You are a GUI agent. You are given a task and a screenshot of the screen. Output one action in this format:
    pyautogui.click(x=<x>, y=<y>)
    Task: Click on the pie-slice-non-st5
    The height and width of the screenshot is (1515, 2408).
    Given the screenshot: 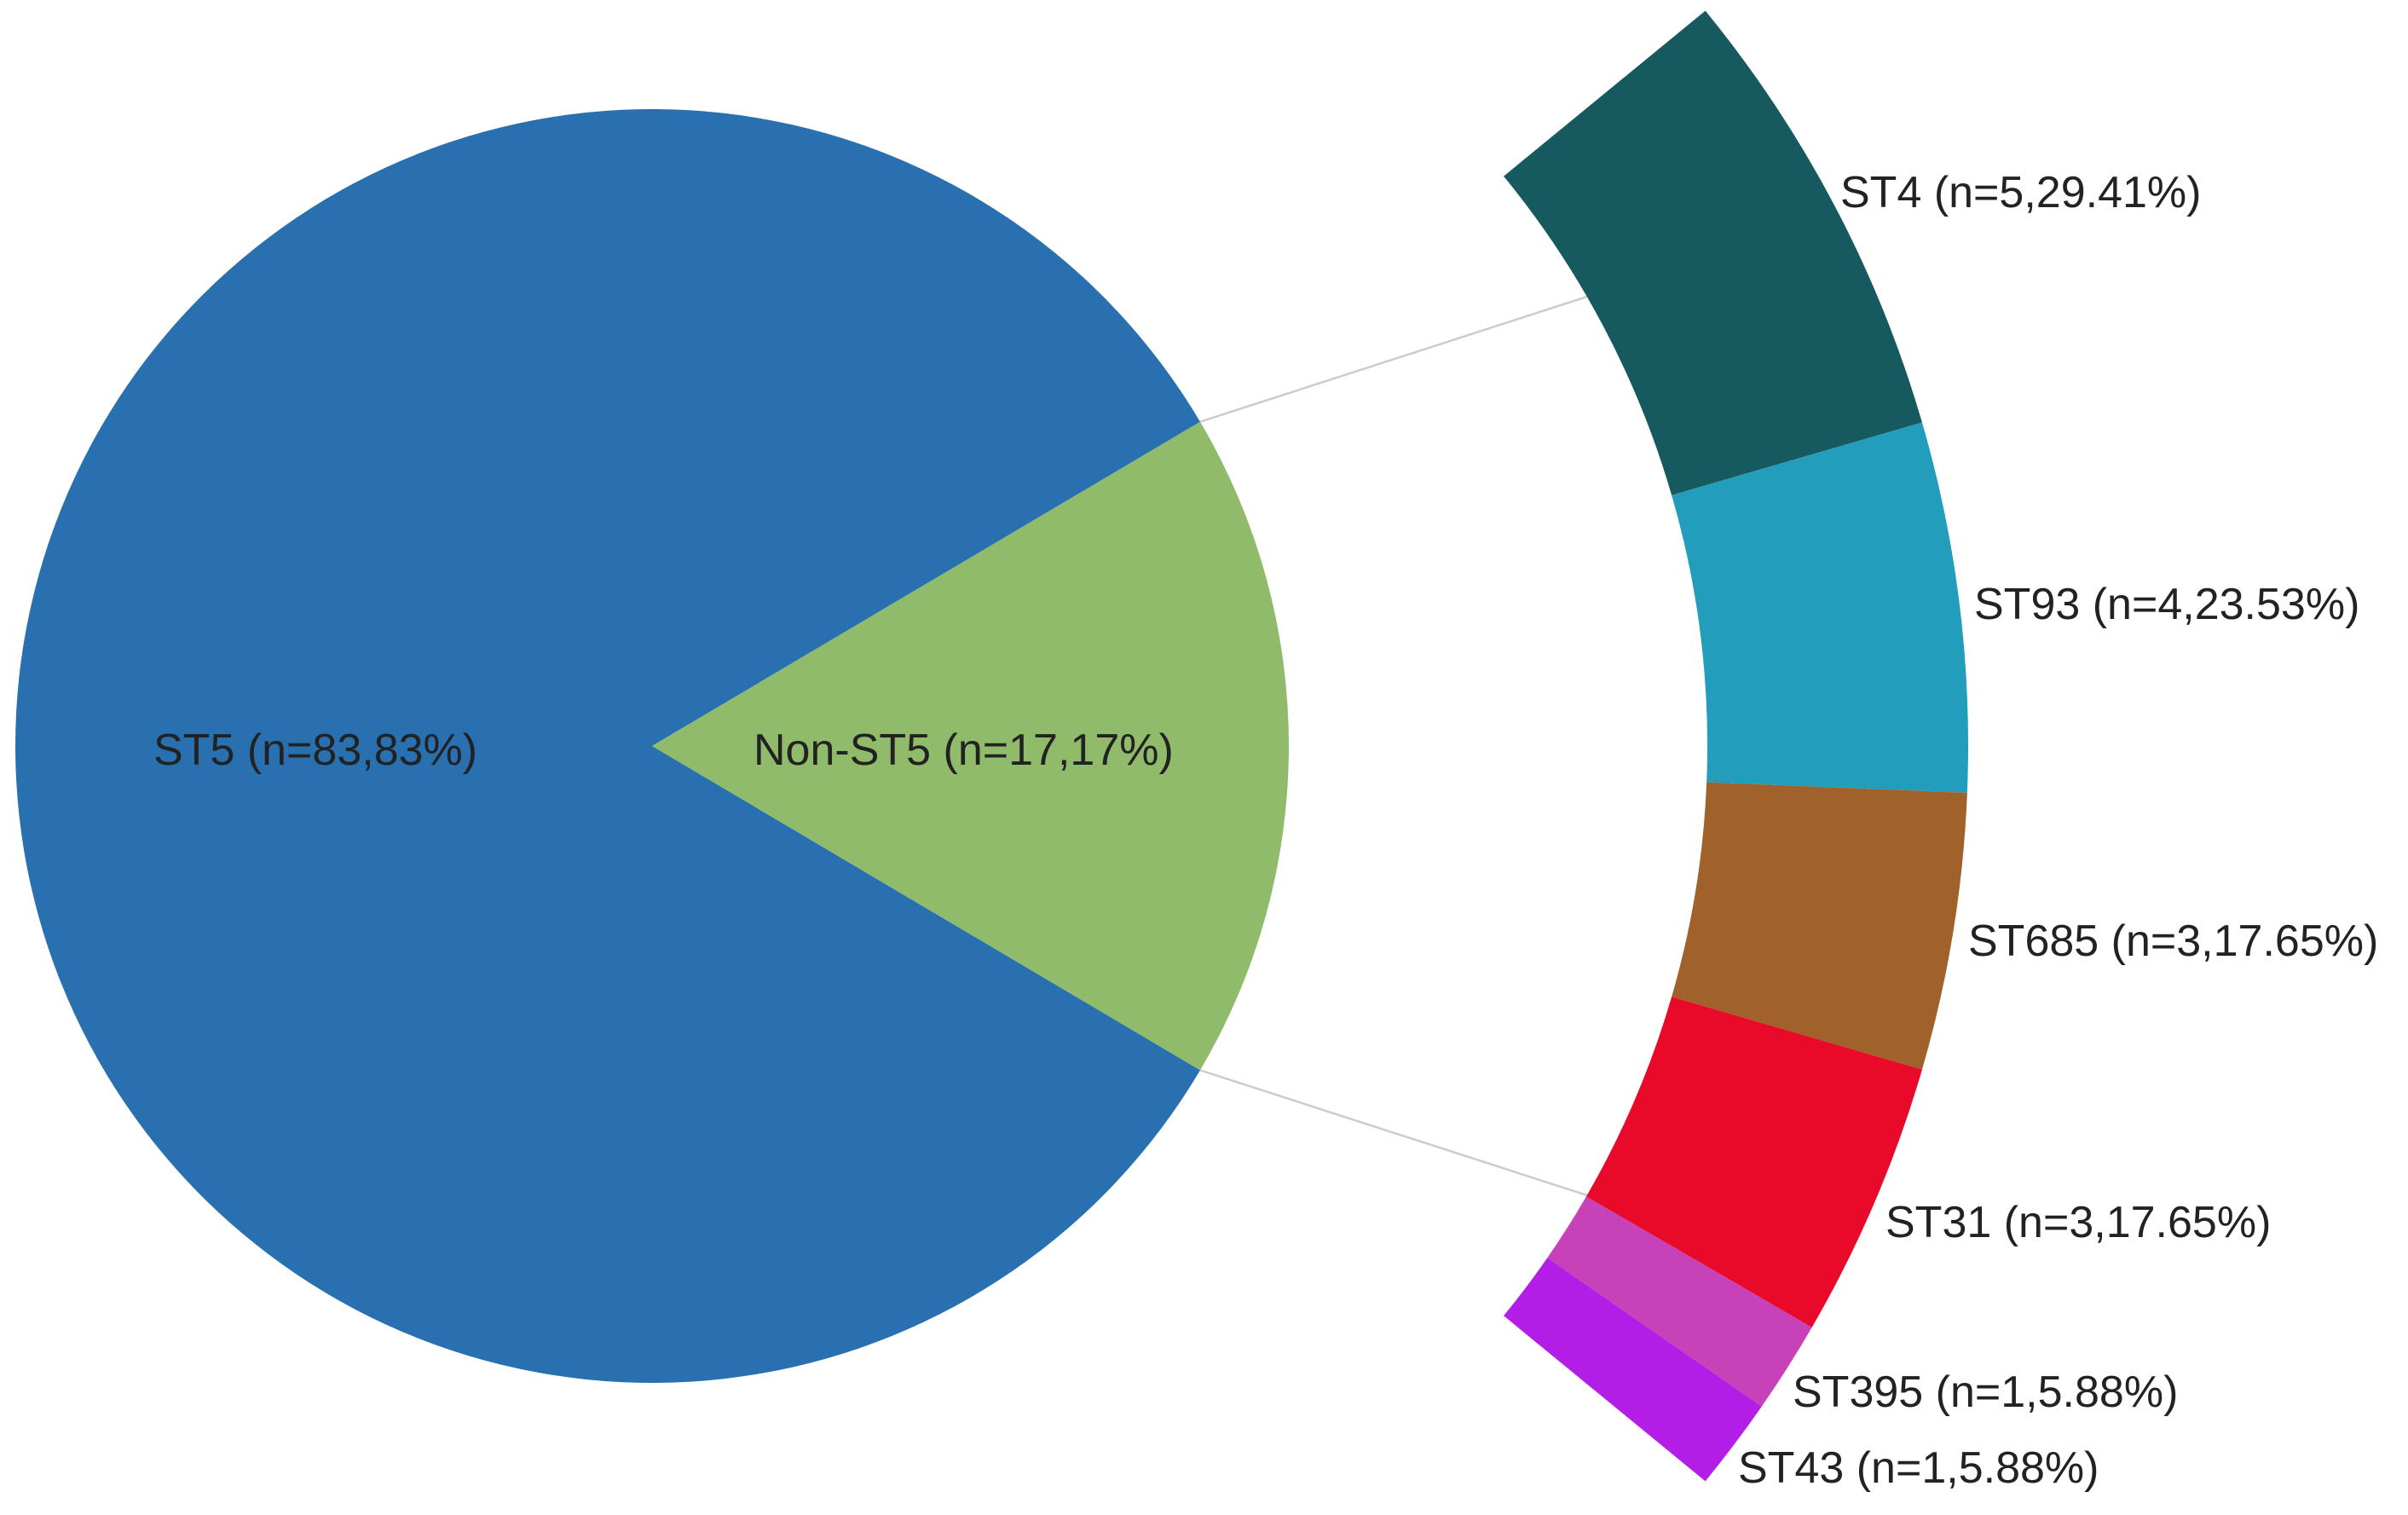 What is the action you would take?
    pyautogui.click(x=970, y=746)
    